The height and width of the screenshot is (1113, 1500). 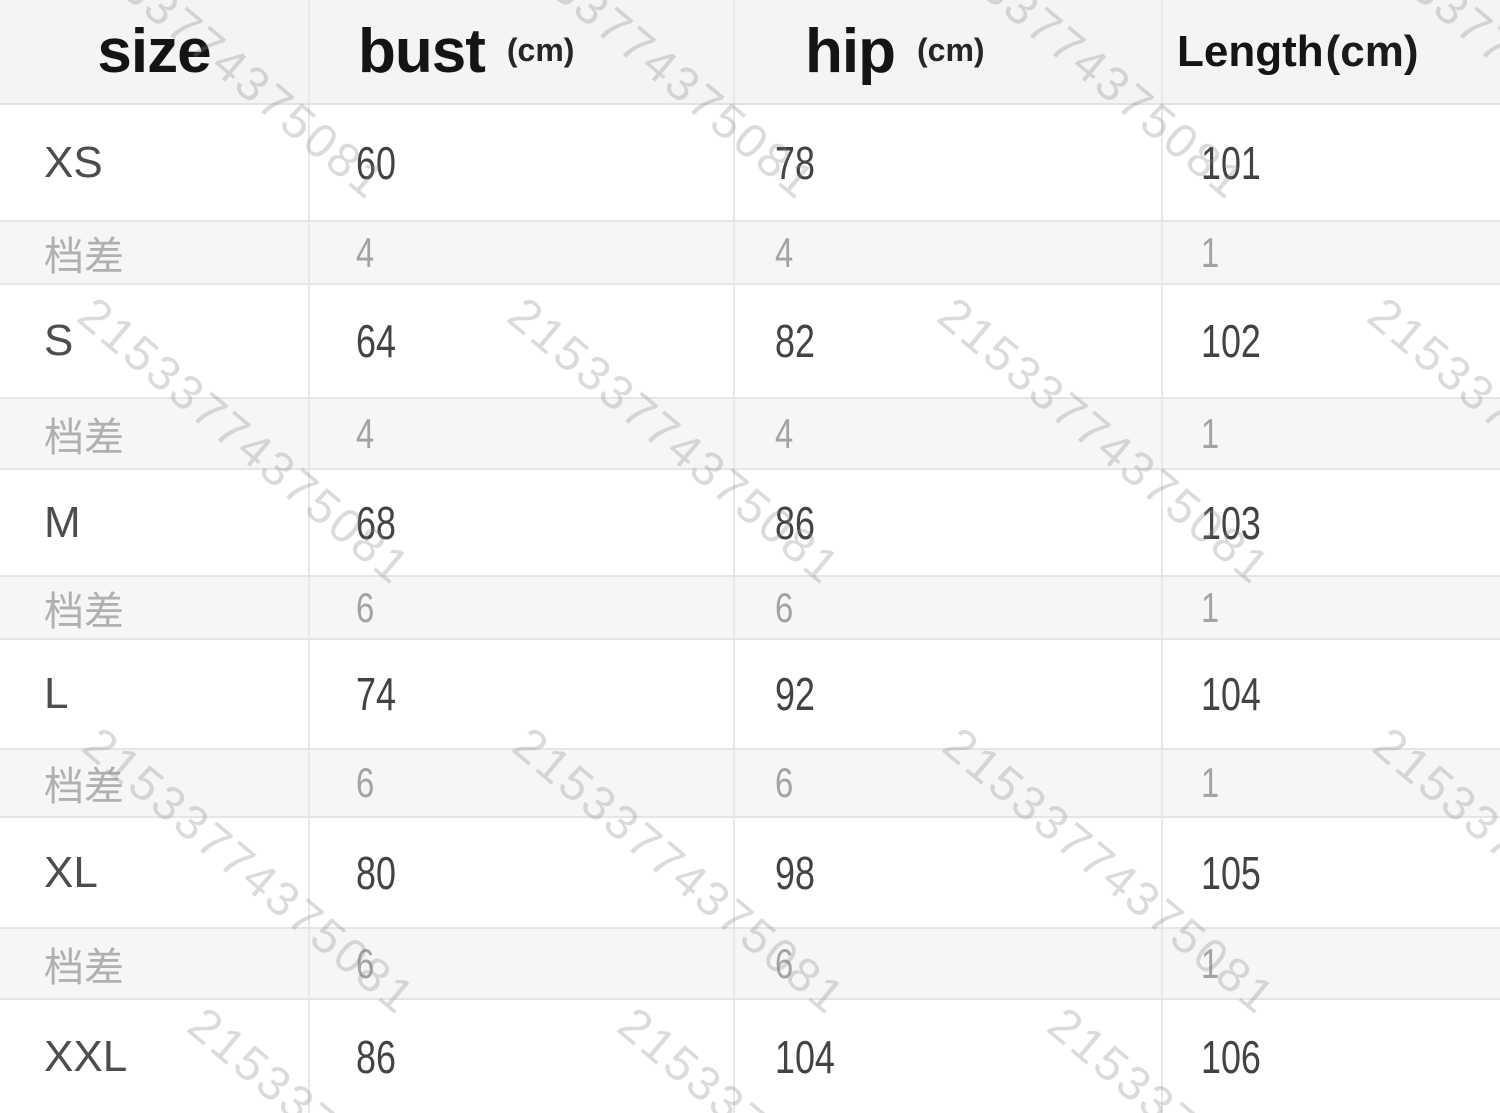 I want to click on length-value: 104, so click(x=1231, y=694).